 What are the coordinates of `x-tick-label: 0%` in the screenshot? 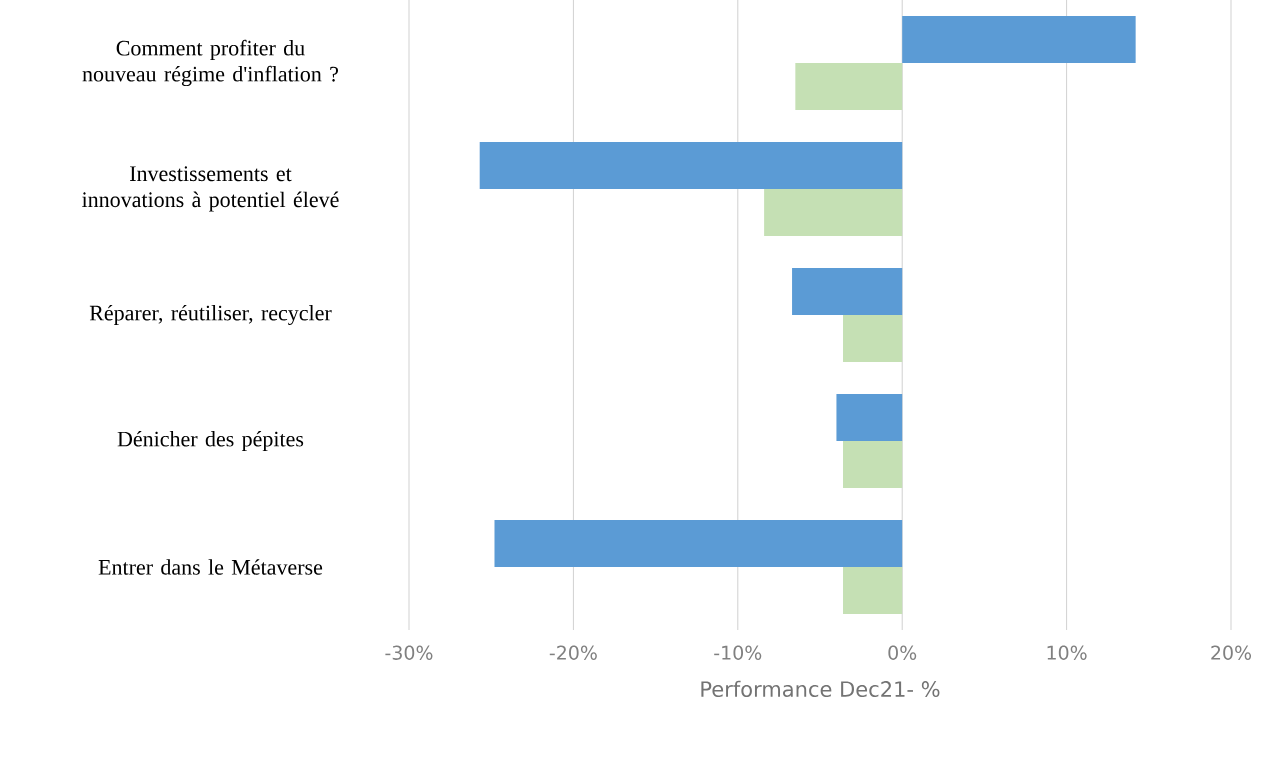 It's located at (902, 652).